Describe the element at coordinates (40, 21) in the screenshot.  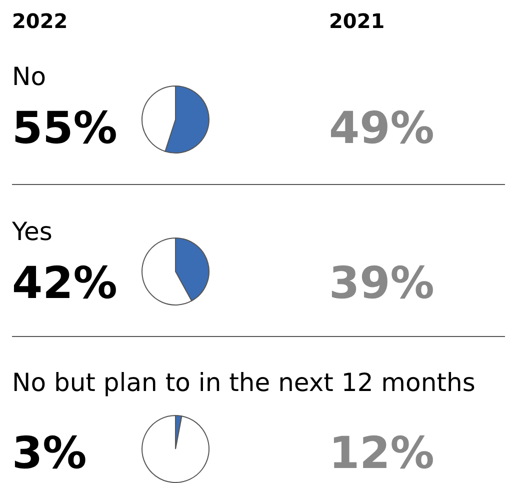
I see `text: 2022` at that location.